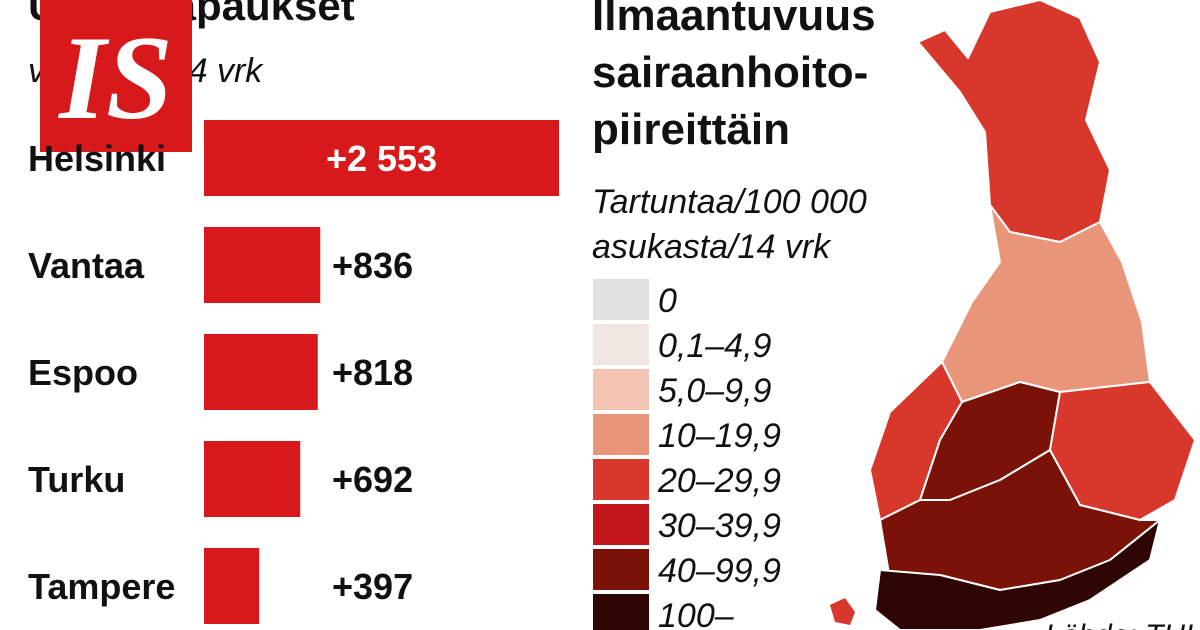  Describe the element at coordinates (86, 265) in the screenshot. I see `category-label: Vantaa` at that location.